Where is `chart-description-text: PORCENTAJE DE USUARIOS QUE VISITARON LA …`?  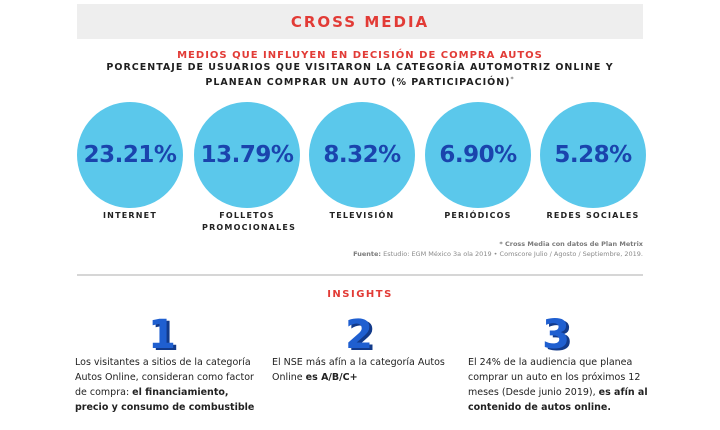 chart-description-text: PORCENTAJE DE USUARIOS QUE VISITARON LA … is located at coordinates (360, 75).